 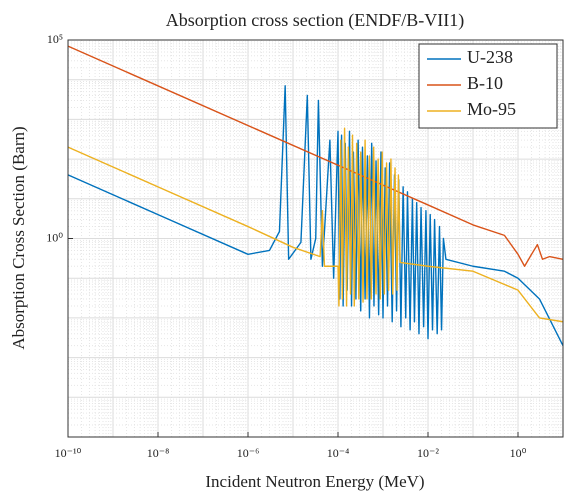 I want to click on legend-label: B-10, so click(x=485, y=83).